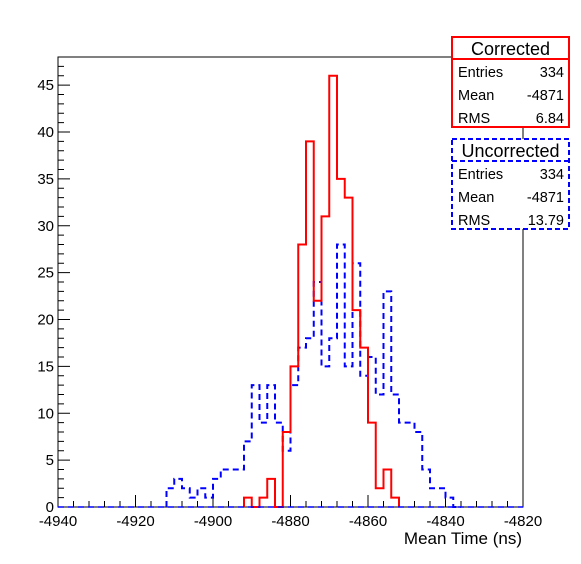 The image size is (581, 564). I want to click on uncorrected-rms-label: RMS, so click(474, 221).